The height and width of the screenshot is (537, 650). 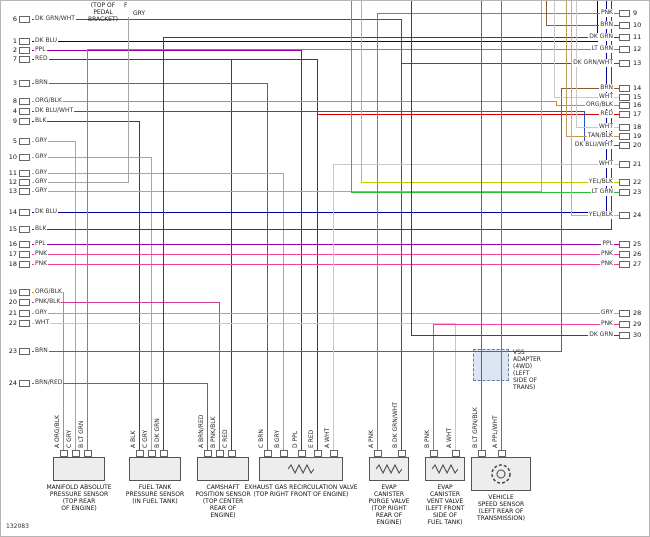 What do you see at coordinates (527, 370) in the screenshot?
I see `vss-adapter-label: VSS ADAPTER (4WD) (LEFT SIDE OF TRANS)` at bounding box center [527, 370].